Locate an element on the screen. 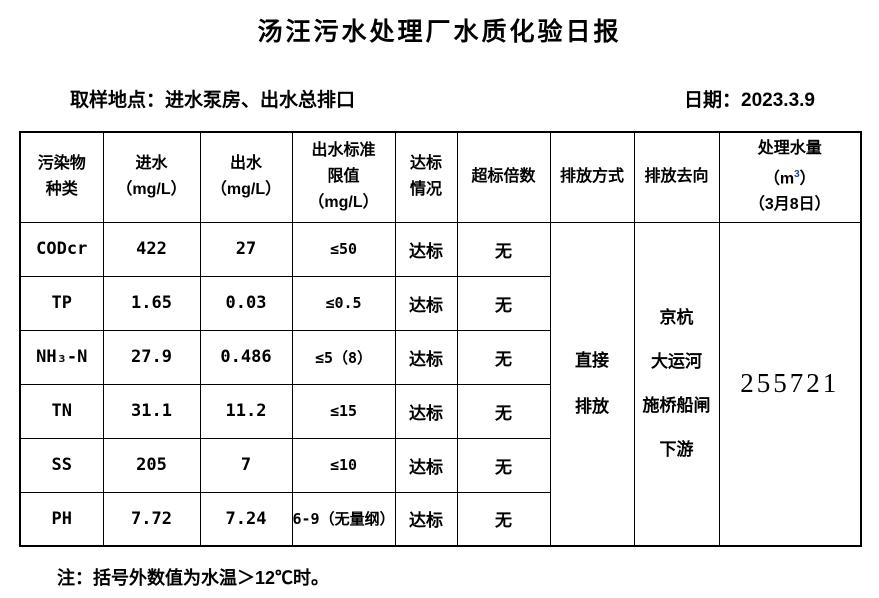  cell-limit: ≤0.5 is located at coordinates (343, 303).